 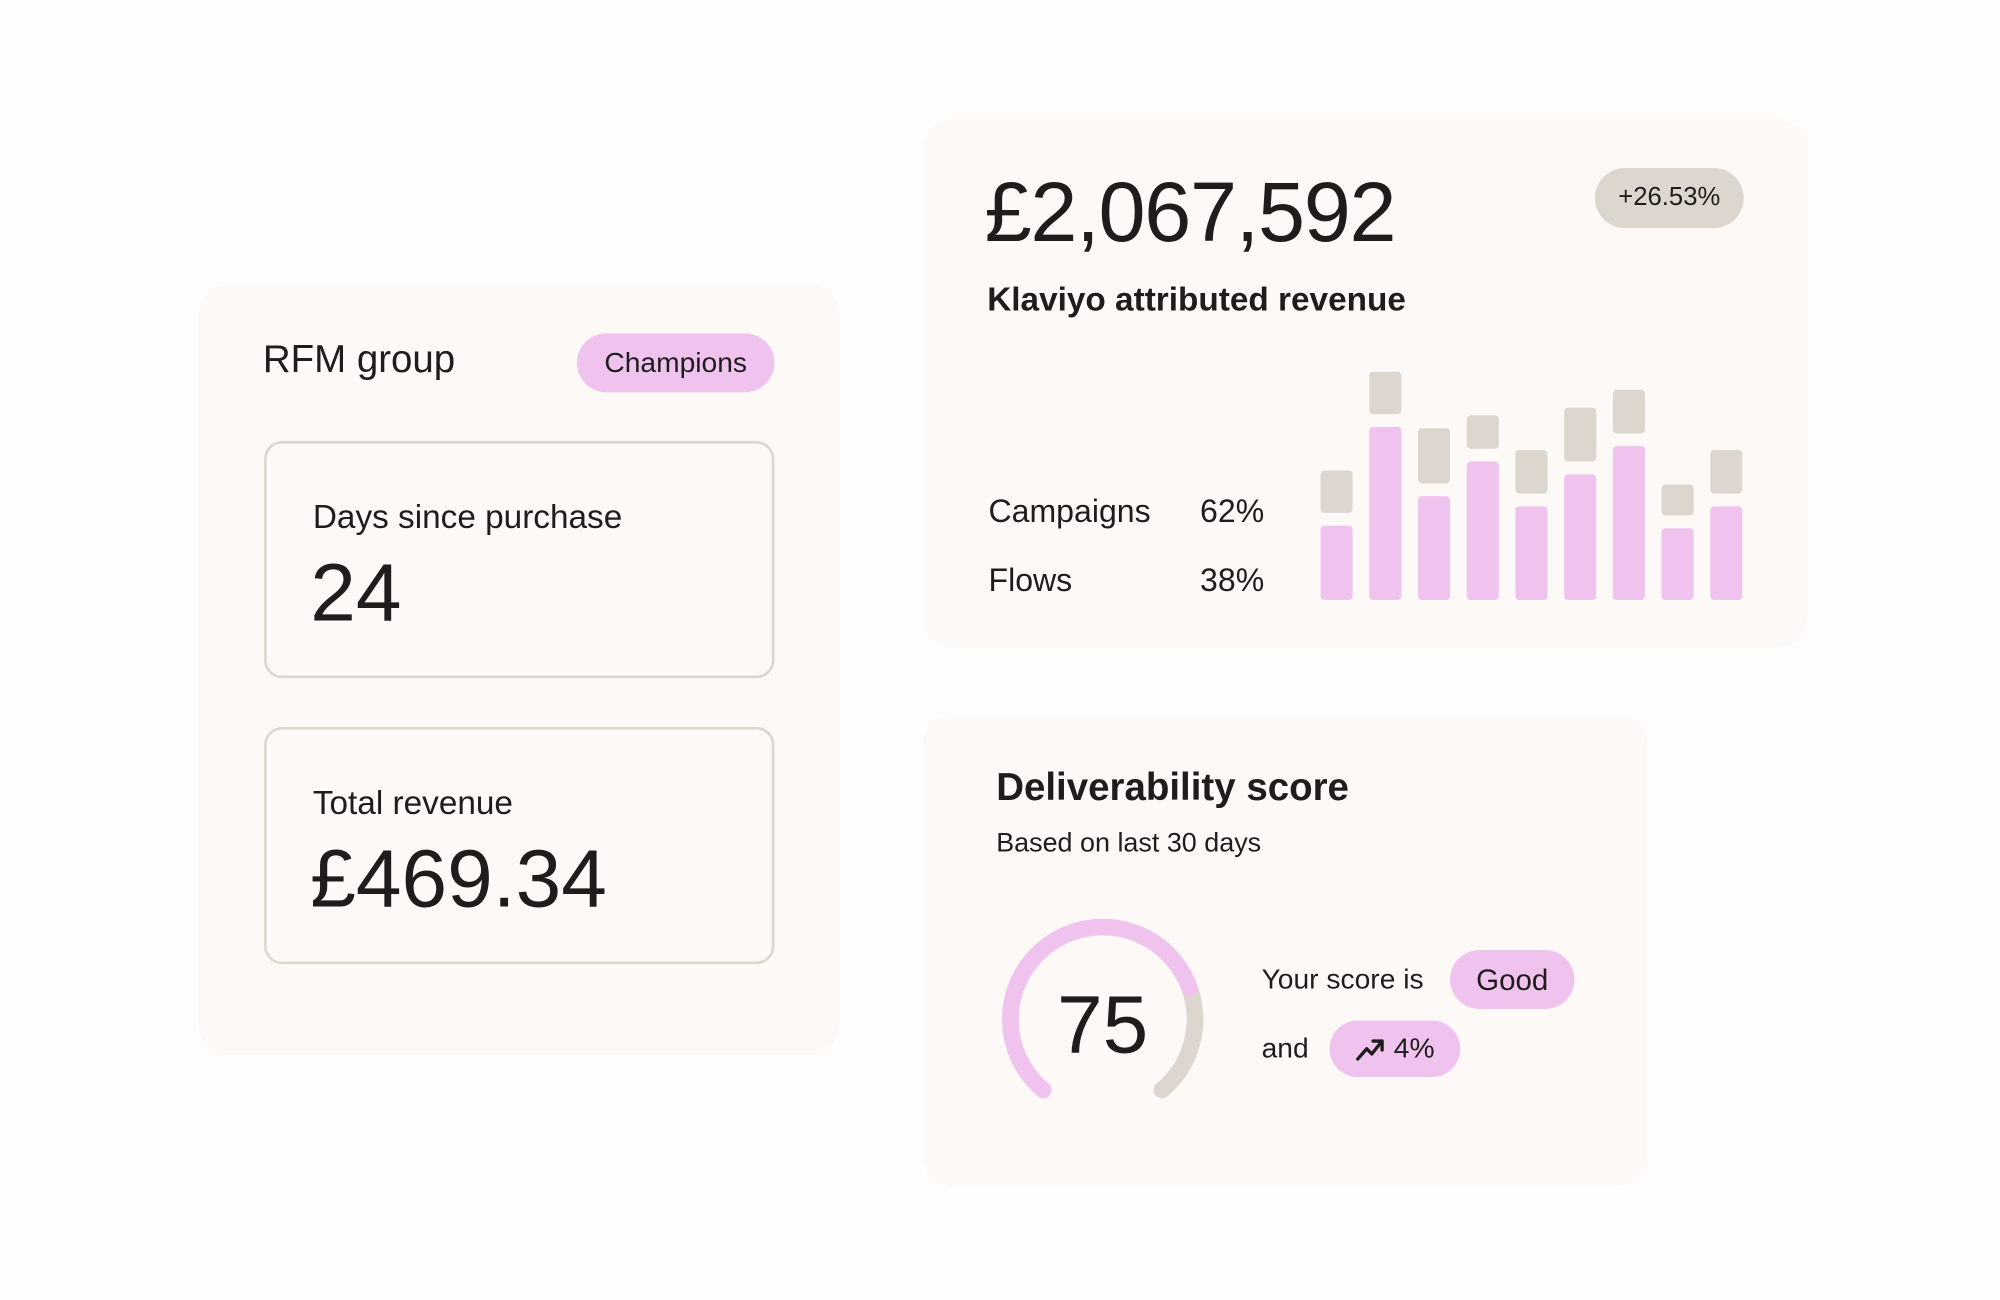 What do you see at coordinates (1414, 1048) in the screenshot?
I see `trend-value: 4%` at bounding box center [1414, 1048].